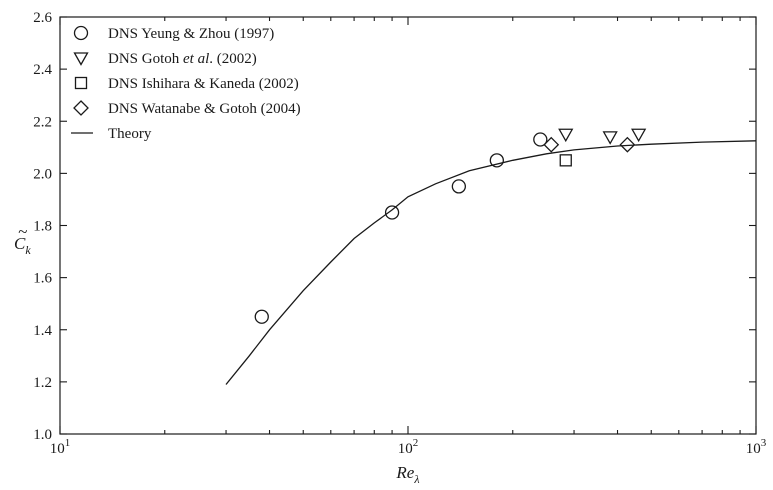 This screenshot has height=490, width=773. I want to click on x-axis-label: Reλ, so click(407, 474).